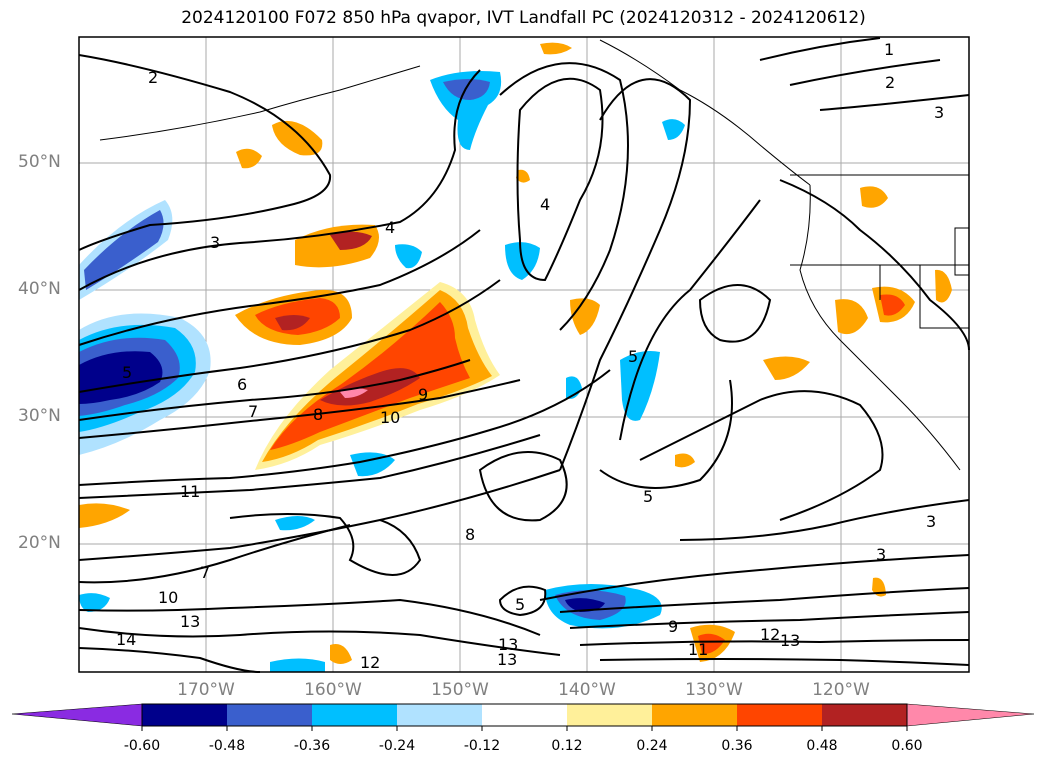  Describe the element at coordinates (460, 690) in the screenshot. I see `lon-label: 150°W` at that location.